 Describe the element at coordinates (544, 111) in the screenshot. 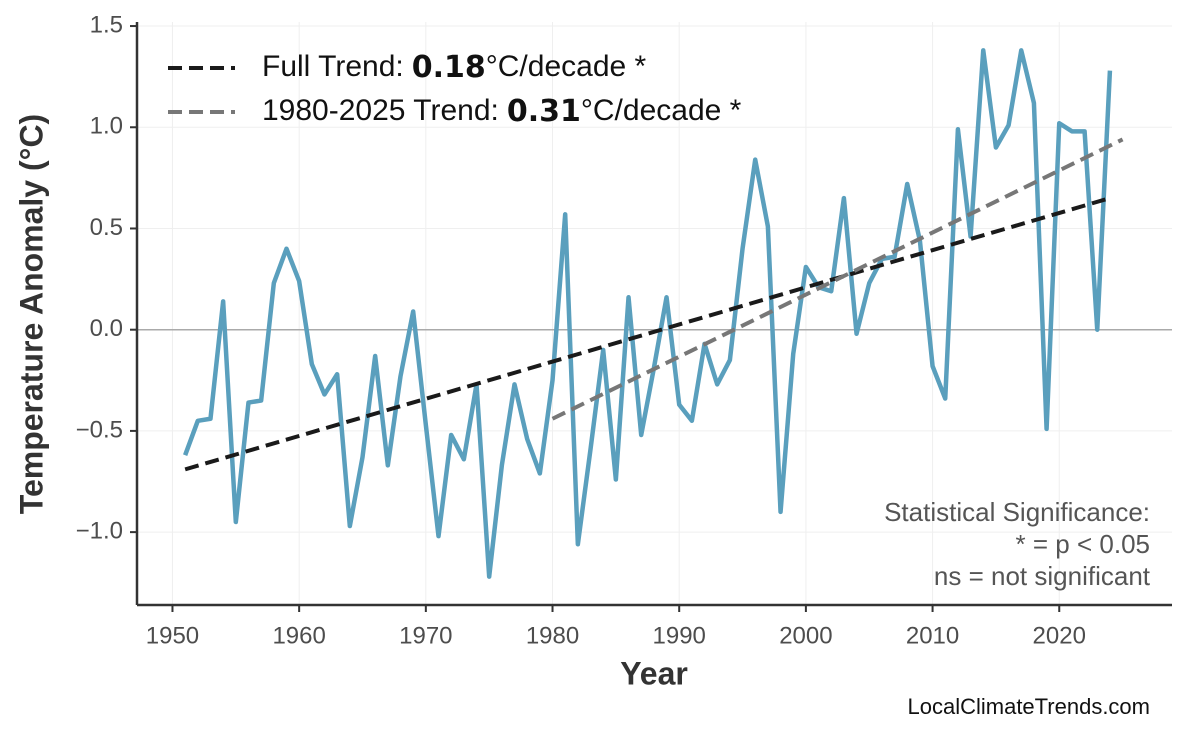

I see `legend-rate: 0.31` at that location.